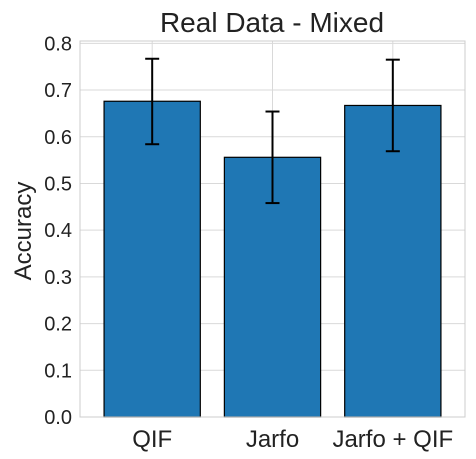  I want to click on y-tick-labels: 0.0 0.1 0.2 0.3 0.4 0.5 0.6 0.7 0.8, so click(58, 231).